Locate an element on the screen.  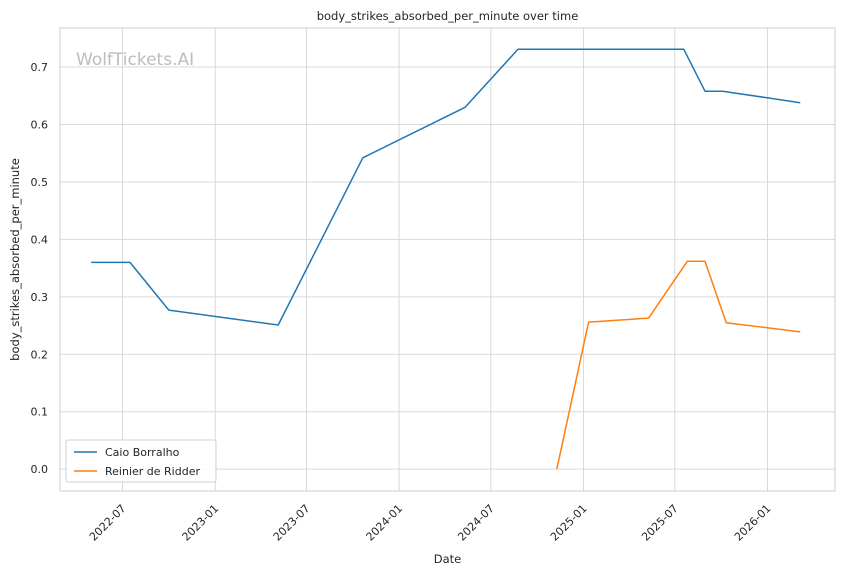
y-tick-labels: 0.0 0.1 0.2 0.3 0.4 0.5 0.6 0.7 is located at coordinates (40, 268).